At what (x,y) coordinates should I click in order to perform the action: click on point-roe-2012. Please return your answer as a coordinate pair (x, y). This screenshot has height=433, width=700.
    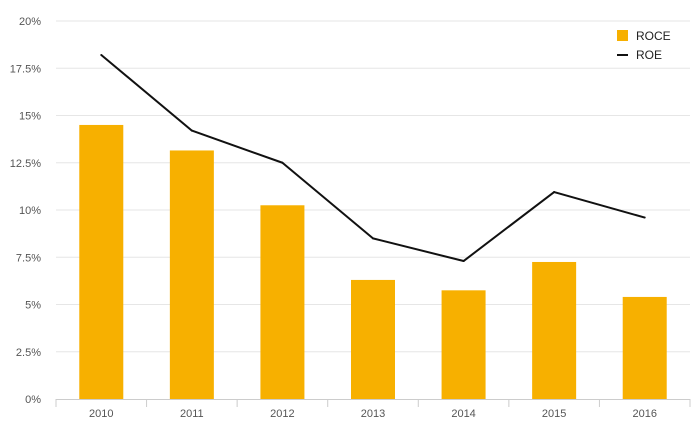
    Looking at the image, I should click on (282, 162).